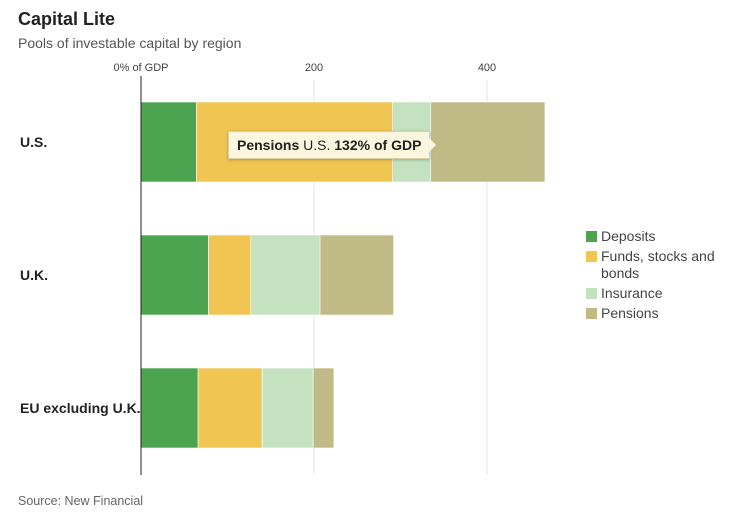 The width and height of the screenshot is (729, 526). I want to click on tooltip-category: U.S., so click(317, 145).